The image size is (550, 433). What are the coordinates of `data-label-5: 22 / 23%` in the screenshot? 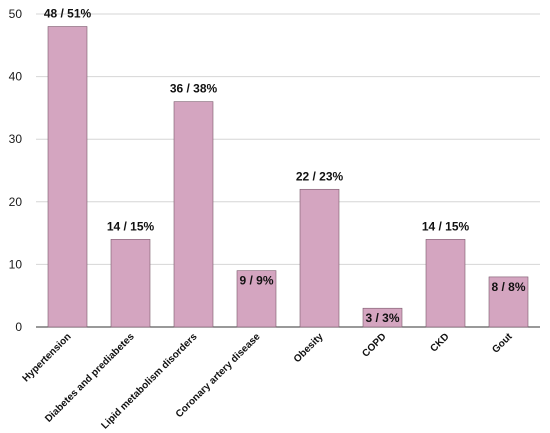 It's located at (320, 176).